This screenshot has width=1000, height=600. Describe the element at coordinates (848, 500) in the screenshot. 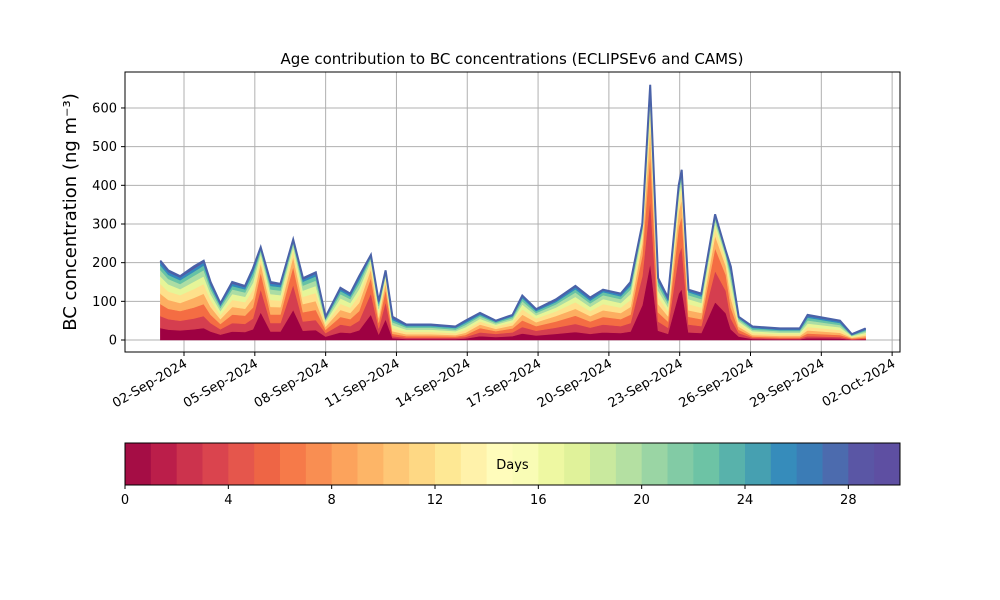

I see `colorbar-tick-label: 28` at that location.